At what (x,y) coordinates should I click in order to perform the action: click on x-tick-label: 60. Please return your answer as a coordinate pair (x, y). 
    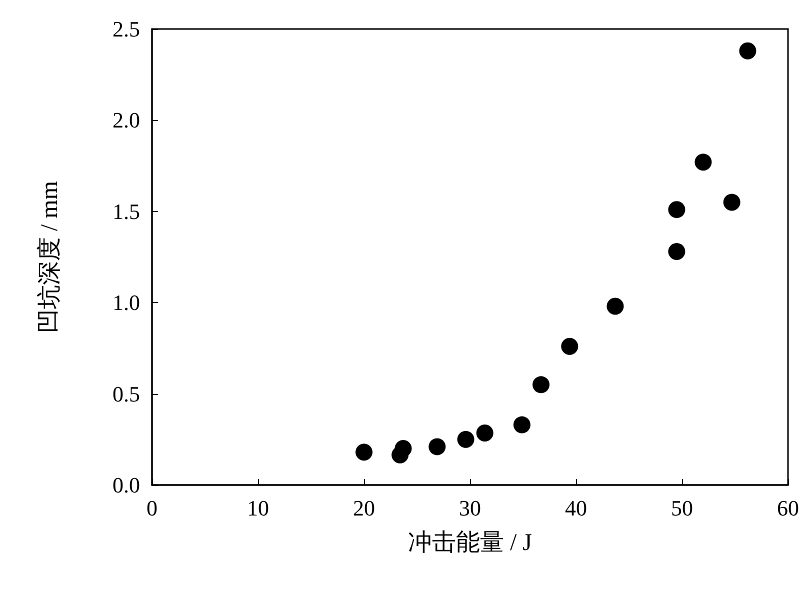
    Looking at the image, I should click on (788, 508).